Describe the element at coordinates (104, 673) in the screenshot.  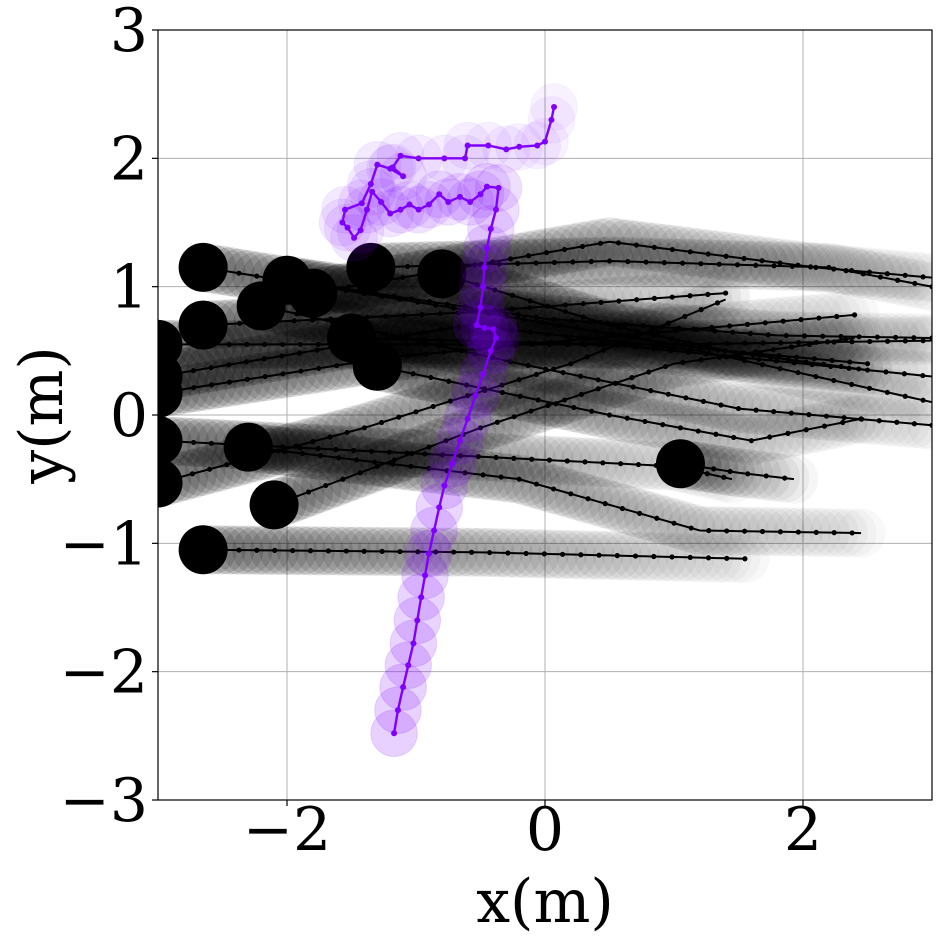
I see `y-tick-label: −2` at that location.